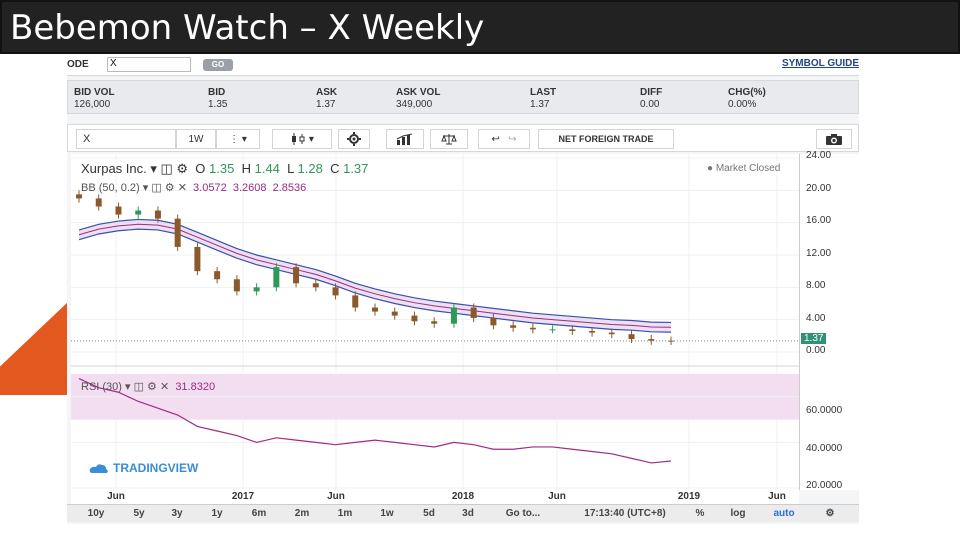  I want to click on quote-header: BID, so click(217, 92).